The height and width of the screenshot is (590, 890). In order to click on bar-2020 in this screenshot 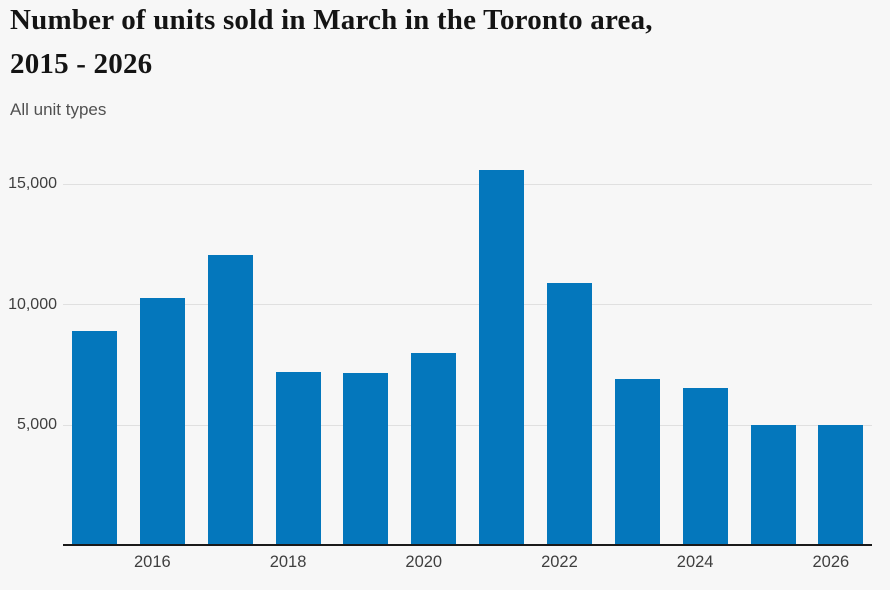, I will do `click(434, 449)`.